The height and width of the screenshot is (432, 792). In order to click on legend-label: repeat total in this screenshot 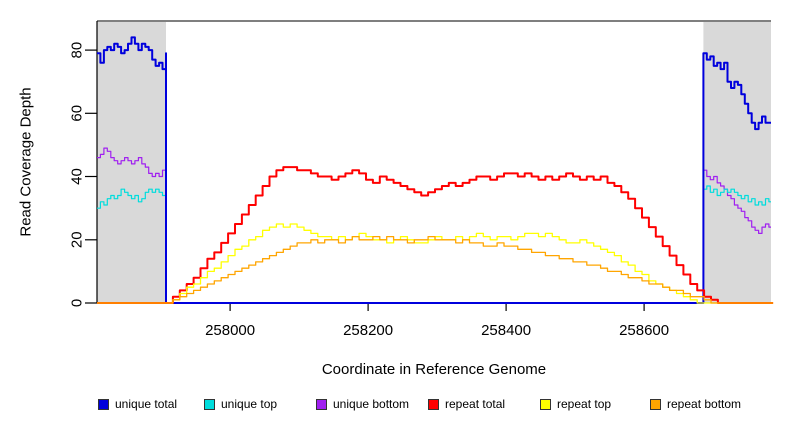, I will do `click(475, 404)`.